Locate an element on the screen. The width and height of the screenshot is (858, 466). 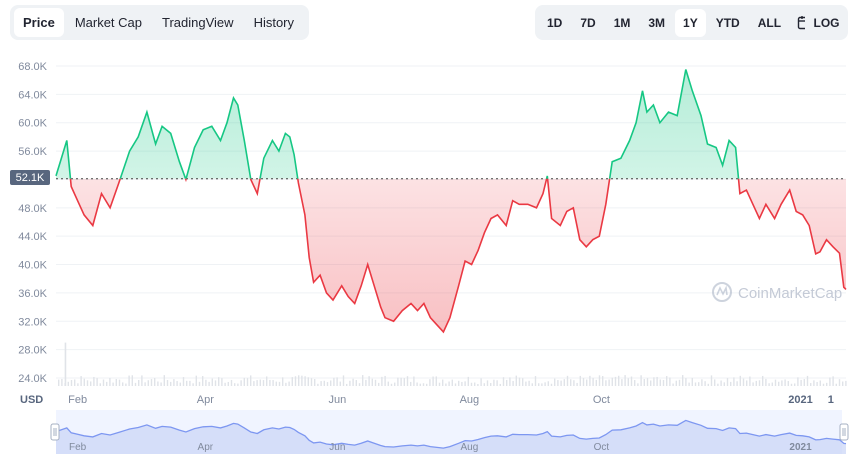
chart-type-tabs: Price Market Cap TradingView History is located at coordinates (160, 22).